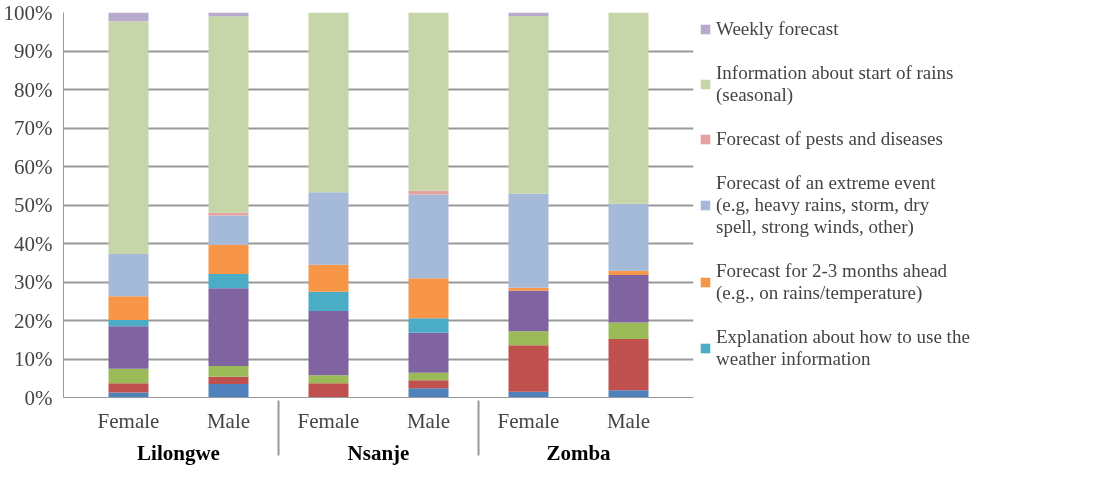  I want to click on y-tick-label: 50%, so click(33, 205).